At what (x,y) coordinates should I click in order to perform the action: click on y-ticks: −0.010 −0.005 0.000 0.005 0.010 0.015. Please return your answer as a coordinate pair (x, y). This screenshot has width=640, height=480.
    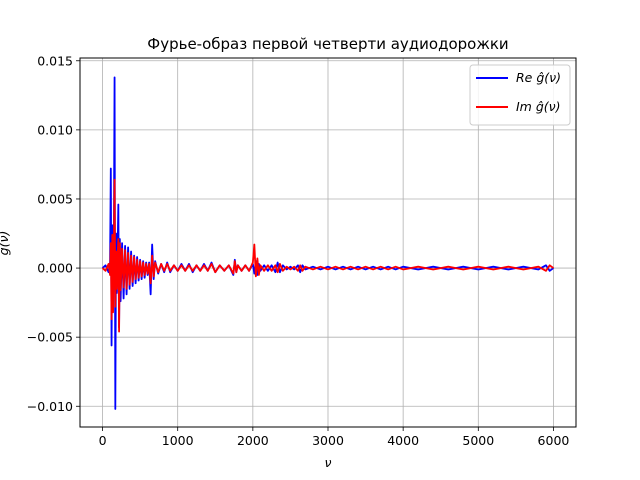
    Looking at the image, I should click on (53, 233).